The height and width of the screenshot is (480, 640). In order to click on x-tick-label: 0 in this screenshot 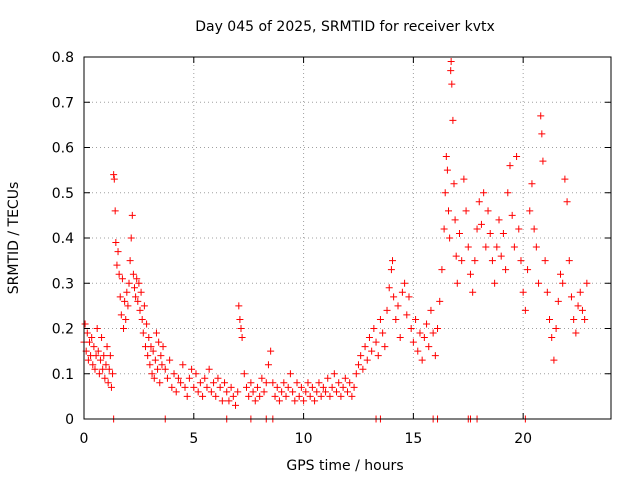, I will do `click(84, 439)`.